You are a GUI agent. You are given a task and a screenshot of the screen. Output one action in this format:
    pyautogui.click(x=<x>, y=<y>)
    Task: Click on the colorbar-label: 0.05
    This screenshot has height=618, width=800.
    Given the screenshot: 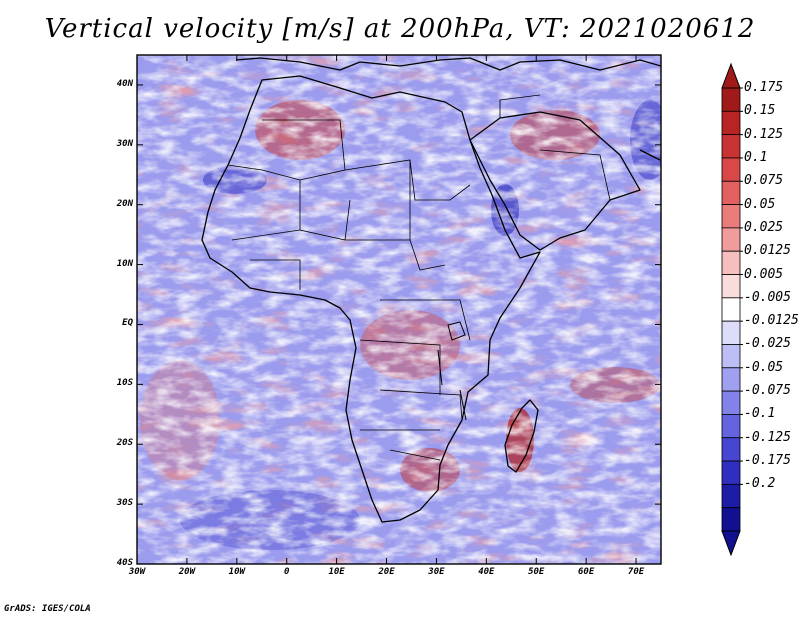 What is the action you would take?
    pyautogui.click(x=760, y=204)
    